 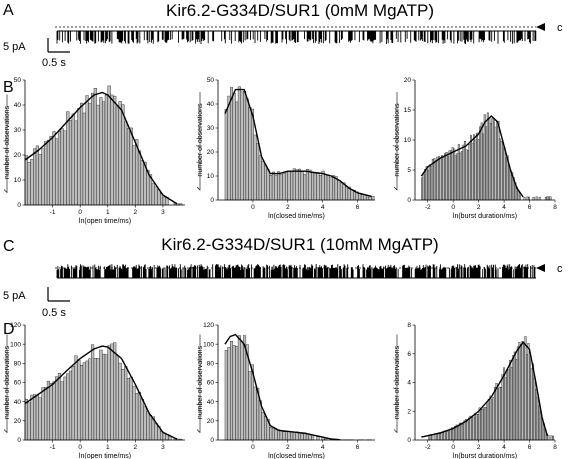 I want to click on y-tick-label: 100, so click(x=15, y=344).